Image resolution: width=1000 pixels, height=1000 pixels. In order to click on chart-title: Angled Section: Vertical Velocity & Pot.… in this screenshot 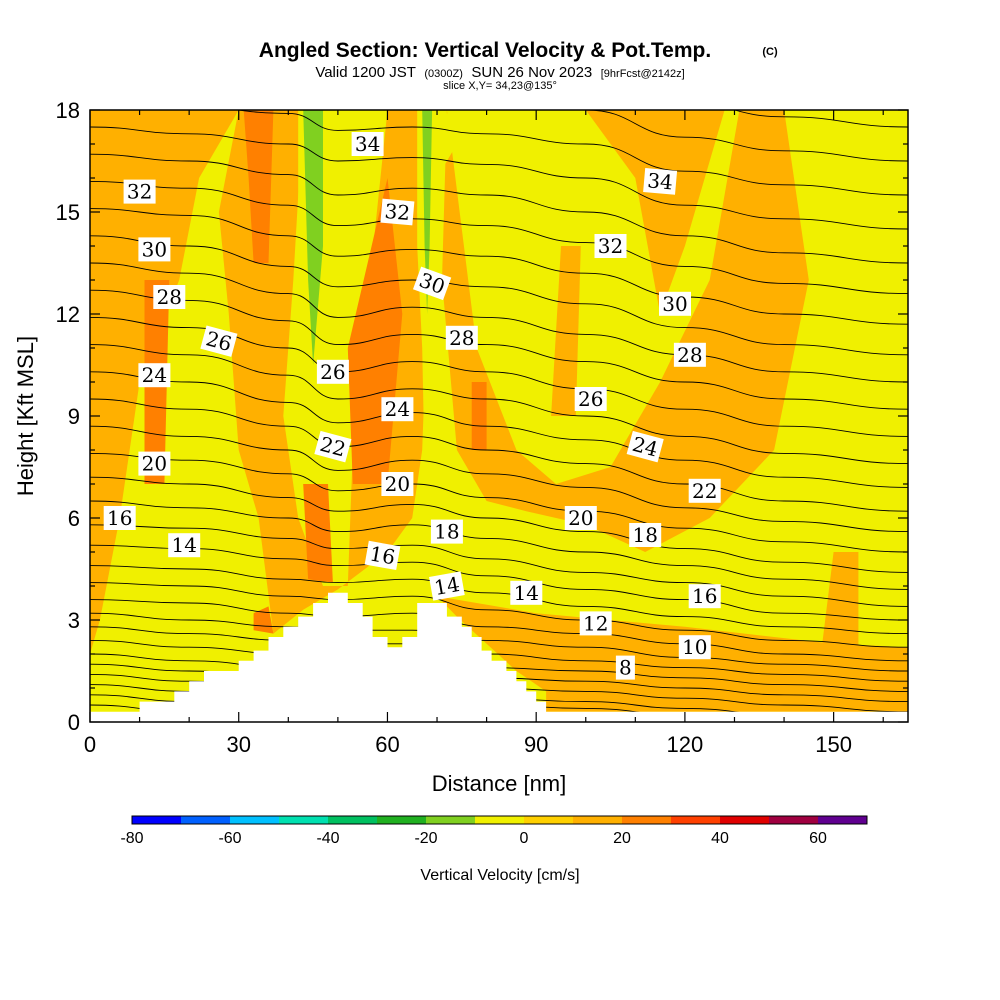, I will do `click(485, 50)`.